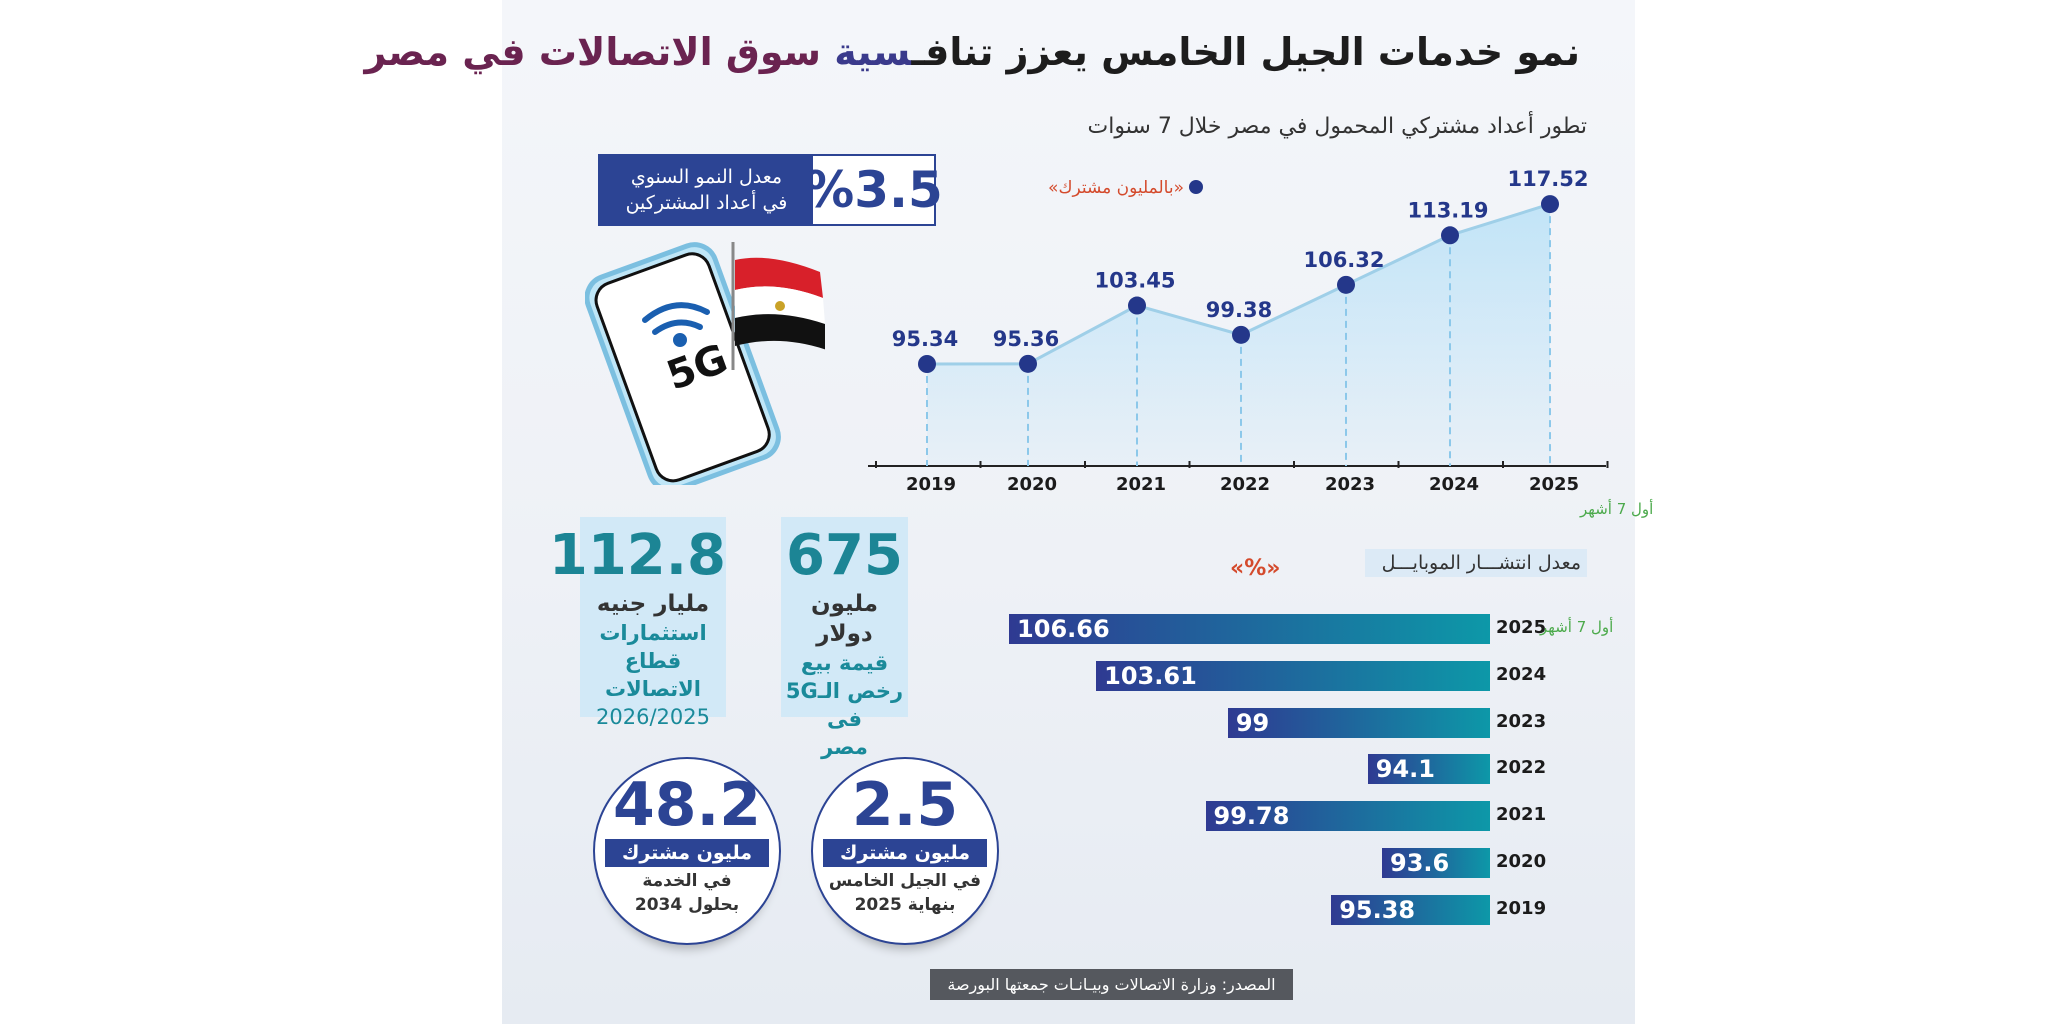 This screenshot has width=2048, height=1024. Describe the element at coordinates (1246, 52) in the screenshot. I see `title-part-1: نمو خدمات الجيل الخامس يعزز تنافـ` at that location.